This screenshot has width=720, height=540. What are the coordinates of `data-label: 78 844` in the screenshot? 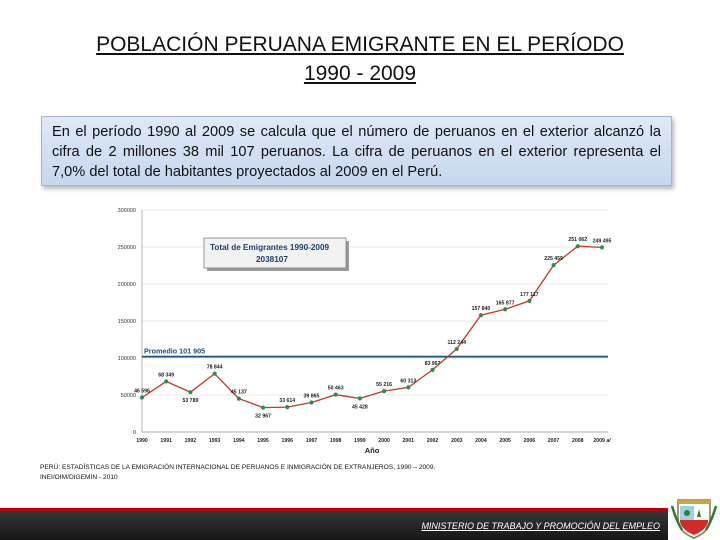 It's located at (215, 368).